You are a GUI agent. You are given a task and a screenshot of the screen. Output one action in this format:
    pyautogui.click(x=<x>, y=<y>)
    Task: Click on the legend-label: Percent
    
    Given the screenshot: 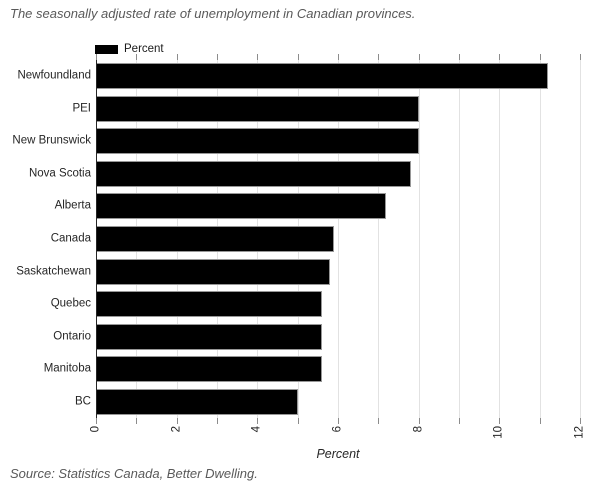 What is the action you would take?
    pyautogui.click(x=144, y=49)
    